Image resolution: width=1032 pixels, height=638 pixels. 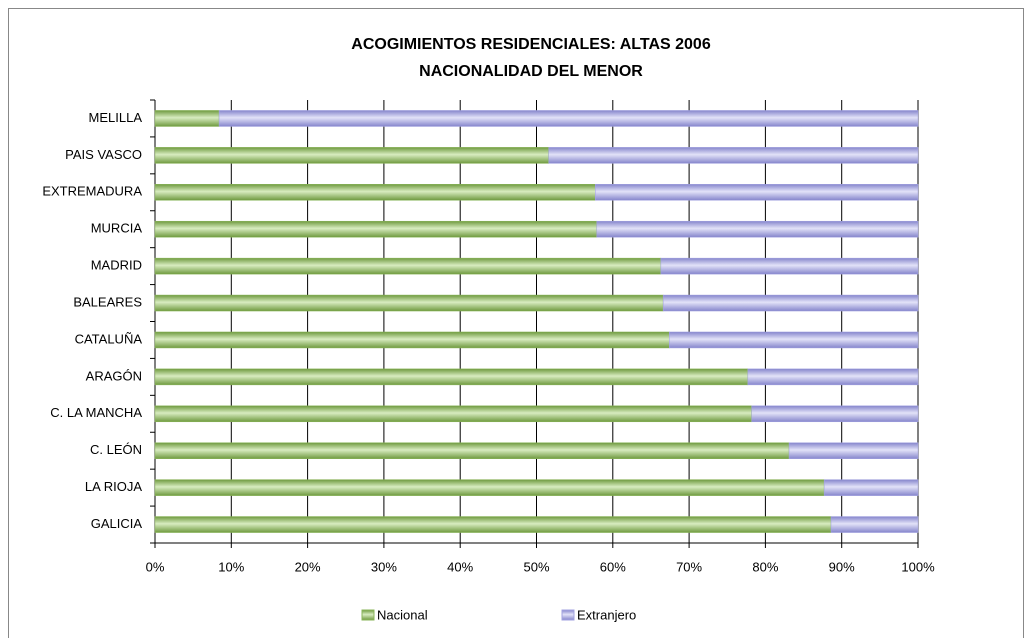 What do you see at coordinates (109, 338) in the screenshot?
I see `y-tick-label: CATALUÑA` at bounding box center [109, 338].